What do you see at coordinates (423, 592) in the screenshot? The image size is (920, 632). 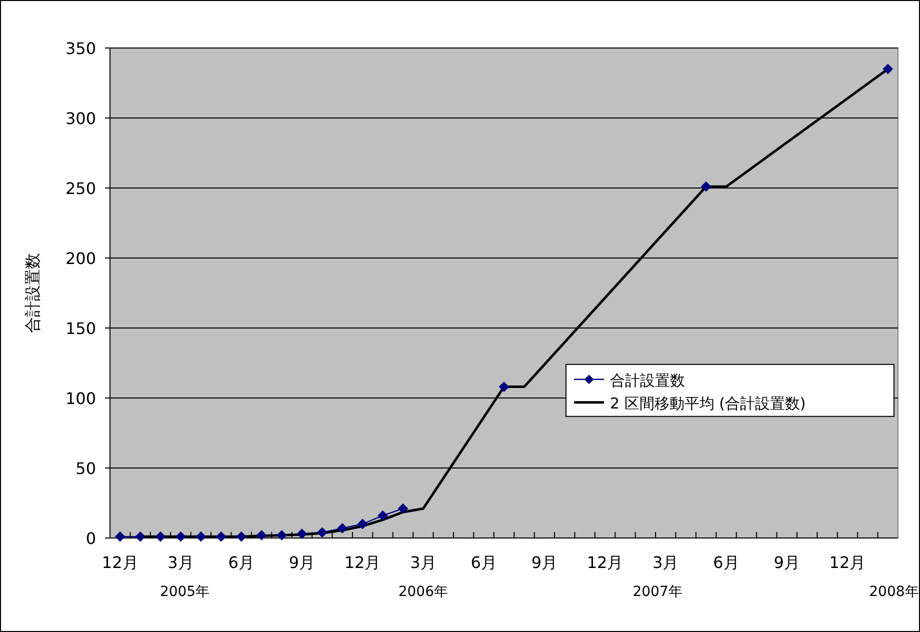 I see `text: 2006年` at bounding box center [423, 592].